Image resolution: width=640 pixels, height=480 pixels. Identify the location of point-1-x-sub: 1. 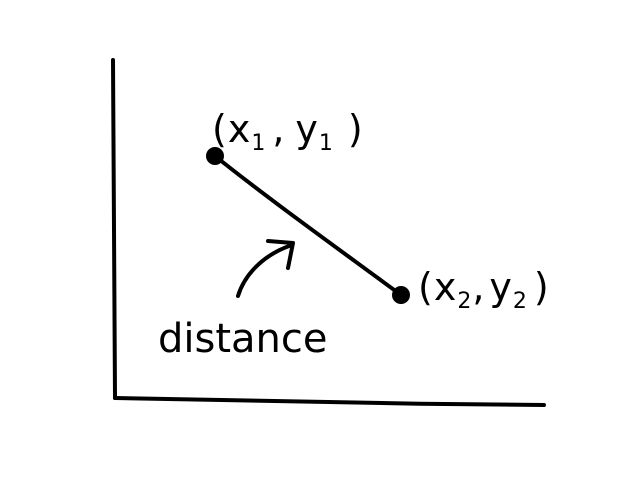
(258, 143).